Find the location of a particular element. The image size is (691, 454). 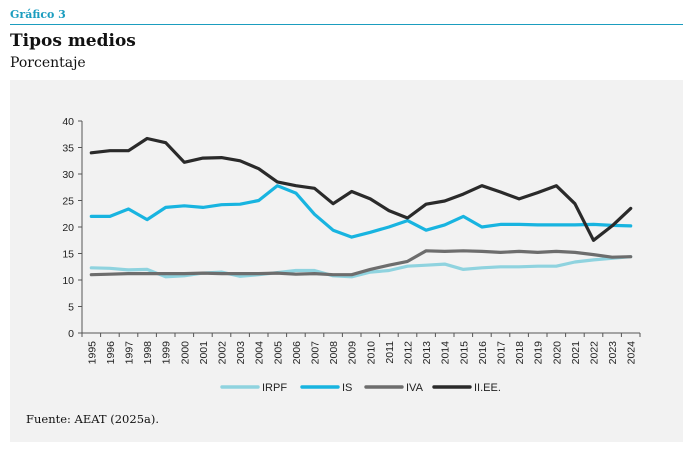

x-tick-label: 2005 is located at coordinates (278, 353).